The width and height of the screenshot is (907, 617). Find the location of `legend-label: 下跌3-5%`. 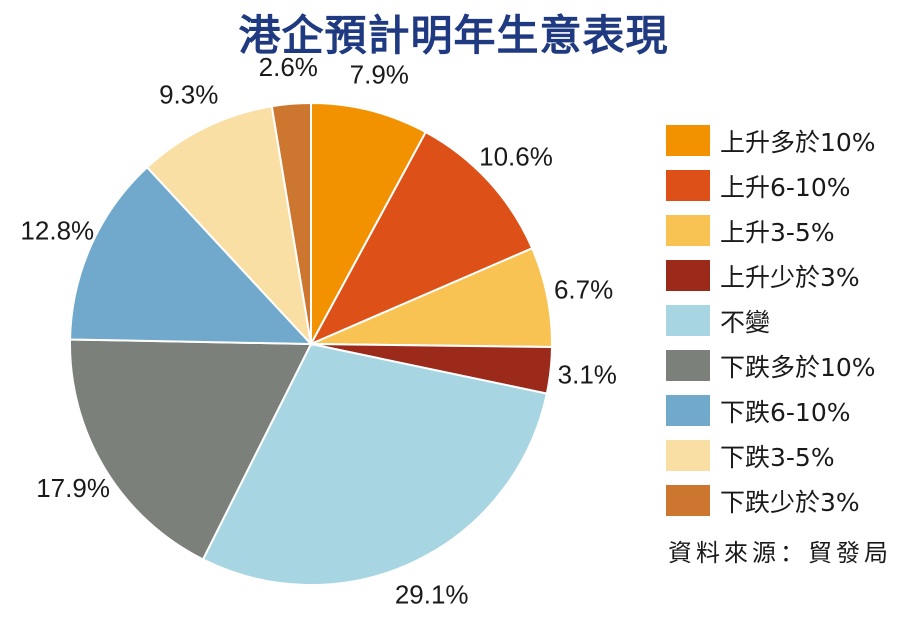

legend-label: 下跌3-5% is located at coordinates (777, 457).